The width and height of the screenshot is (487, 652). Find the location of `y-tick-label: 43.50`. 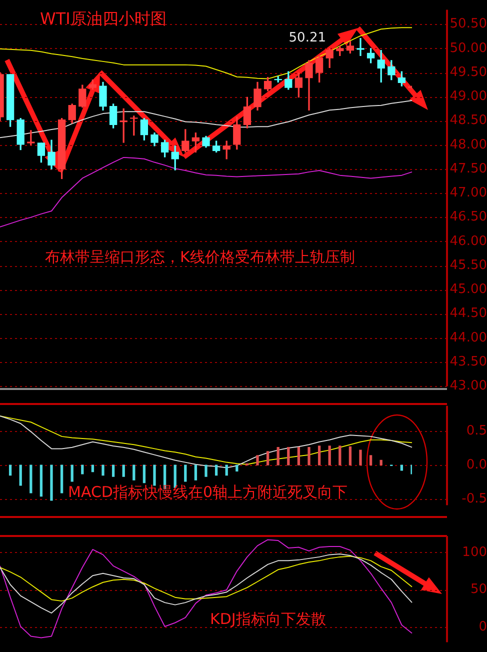

y-tick-label: 43.50 is located at coordinates (468, 362).